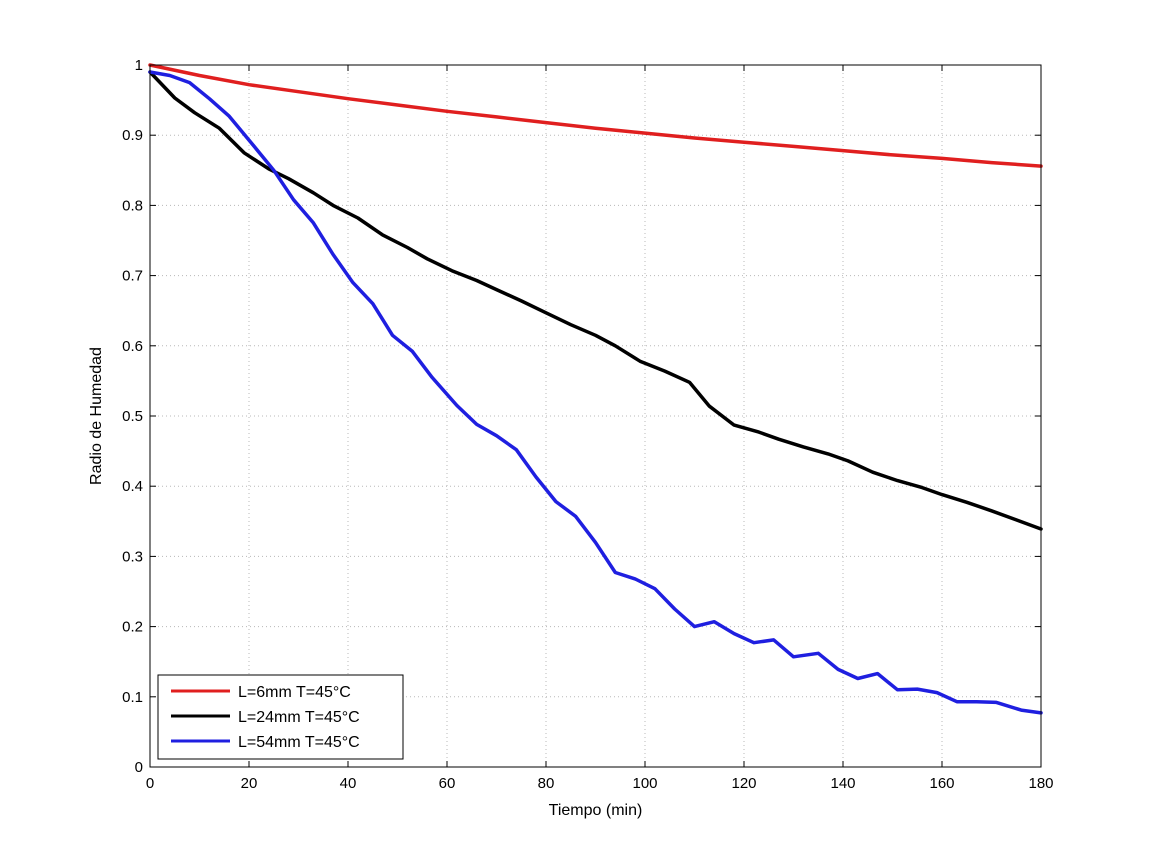 This screenshot has height=862, width=1151. What do you see at coordinates (644, 783) in the screenshot?
I see `x-tick-label: 100` at bounding box center [644, 783].